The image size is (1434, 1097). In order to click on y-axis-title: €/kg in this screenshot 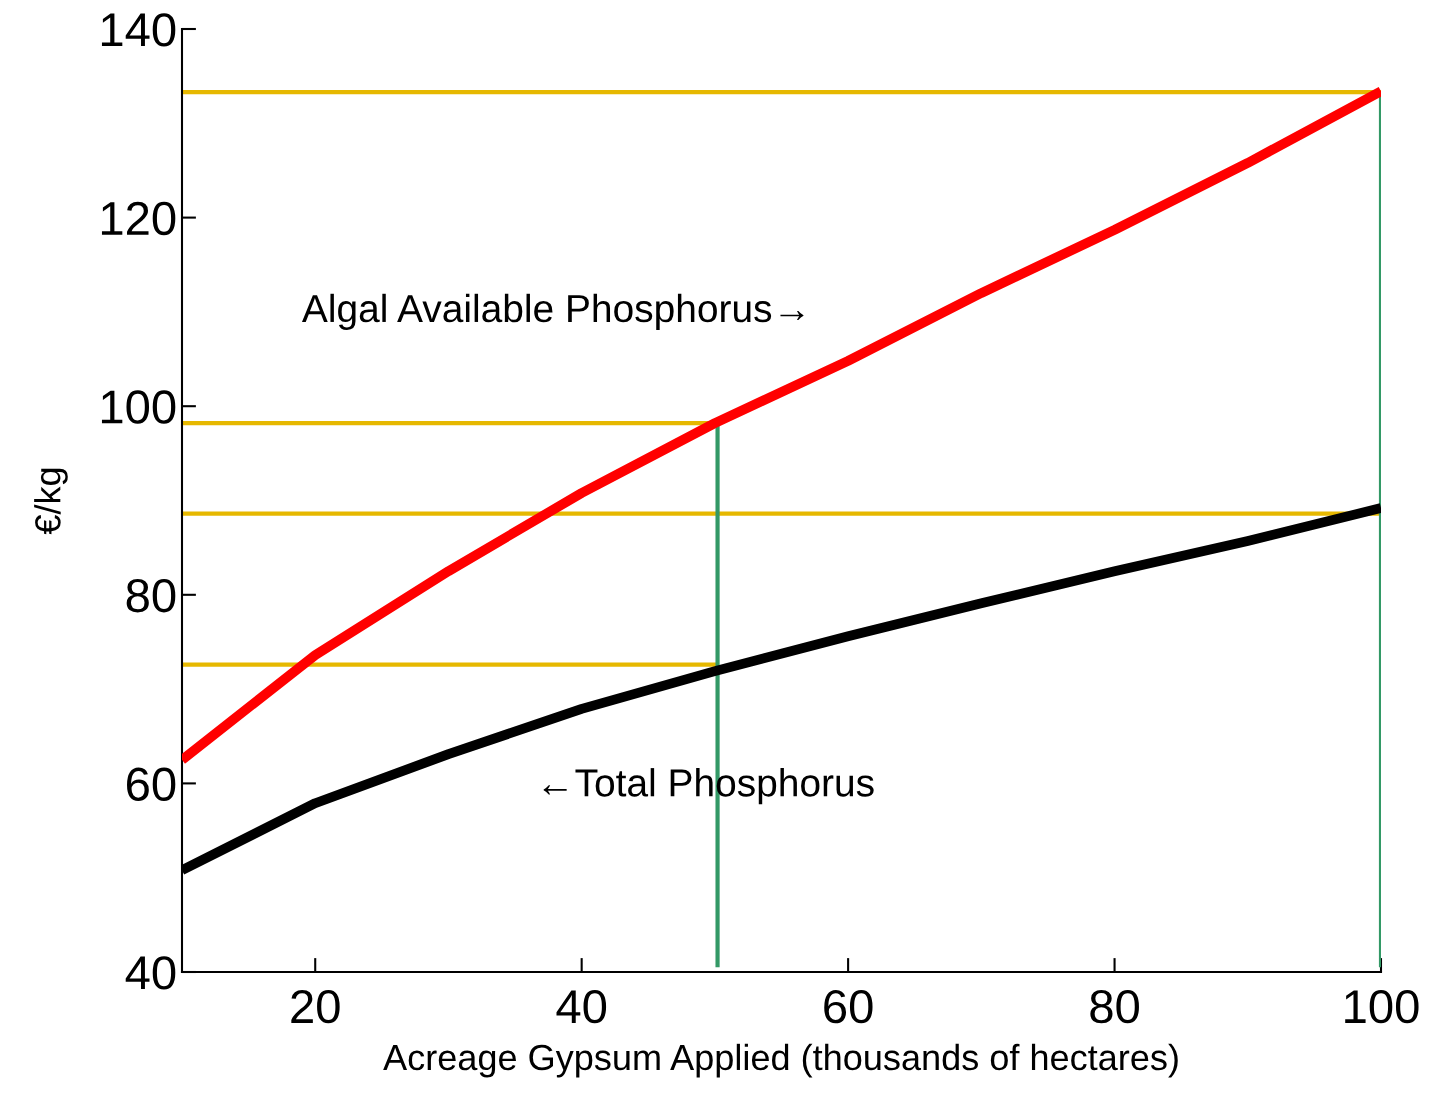, I will do `click(51, 501)`.